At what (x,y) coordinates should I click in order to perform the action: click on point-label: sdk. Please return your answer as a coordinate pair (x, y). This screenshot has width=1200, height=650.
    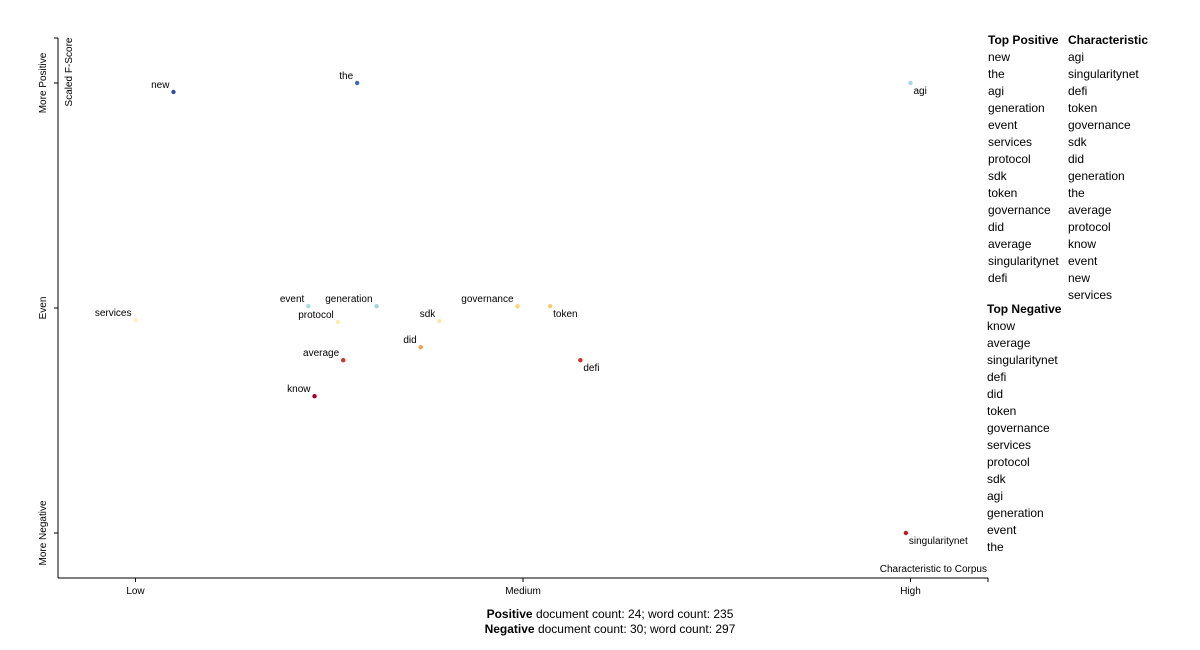
    Looking at the image, I should click on (428, 314).